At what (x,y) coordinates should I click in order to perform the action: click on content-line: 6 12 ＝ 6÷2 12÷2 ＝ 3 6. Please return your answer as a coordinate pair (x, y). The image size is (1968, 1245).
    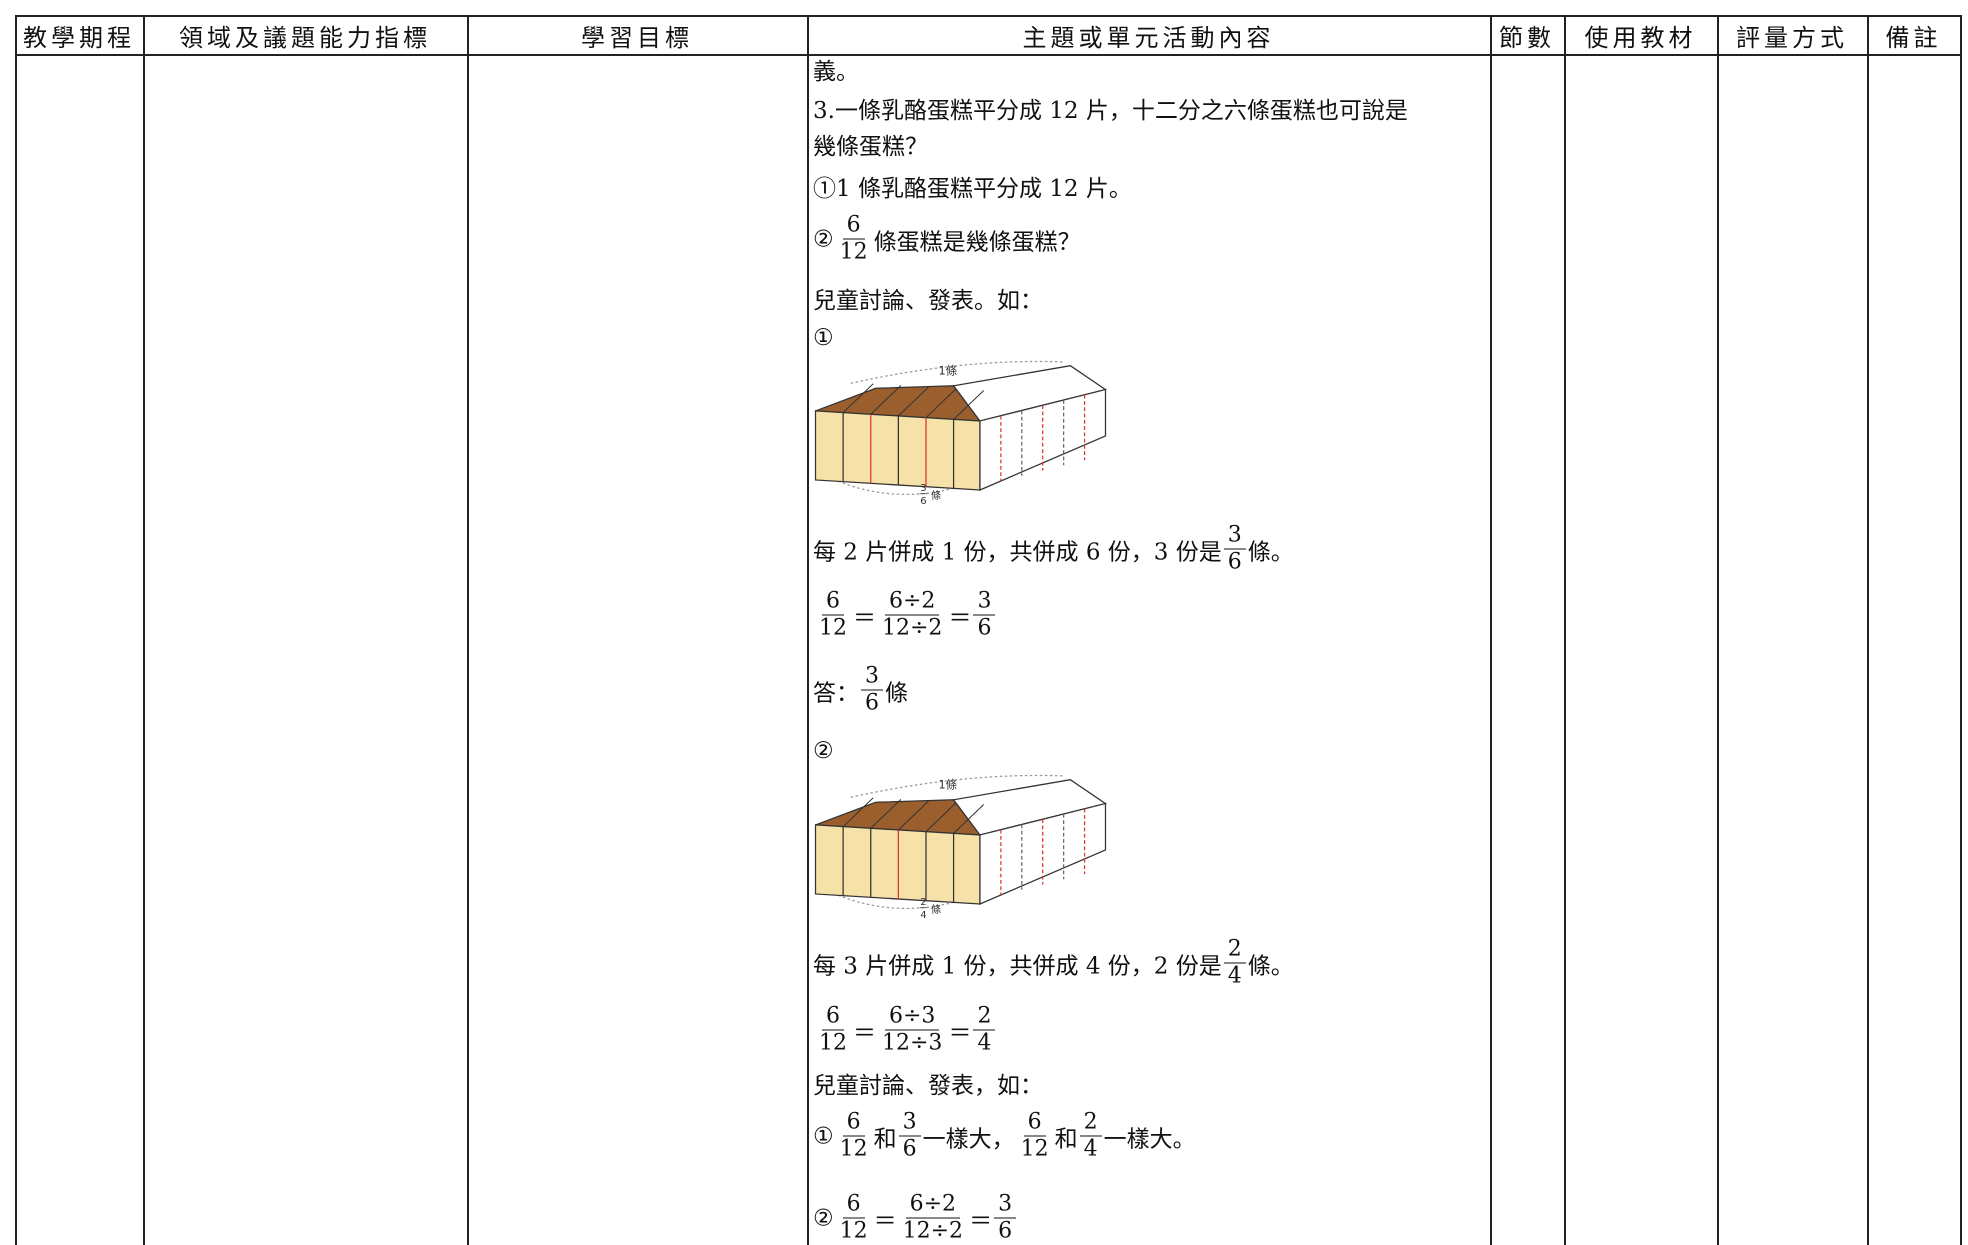
    Looking at the image, I should click on (905, 615).